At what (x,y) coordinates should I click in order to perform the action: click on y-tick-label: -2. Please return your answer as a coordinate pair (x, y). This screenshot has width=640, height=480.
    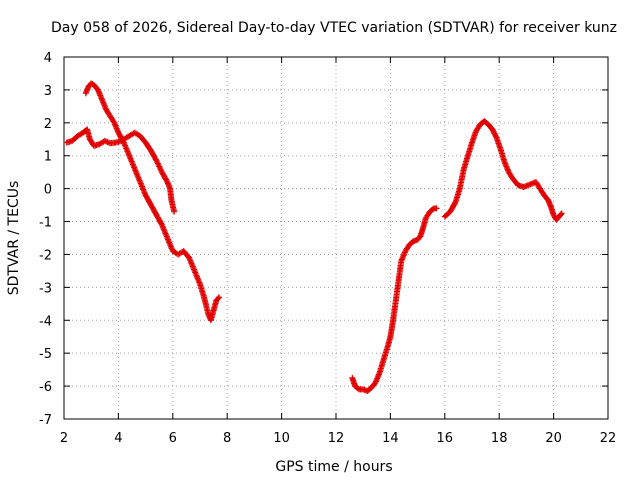
    Looking at the image, I should click on (45, 255).